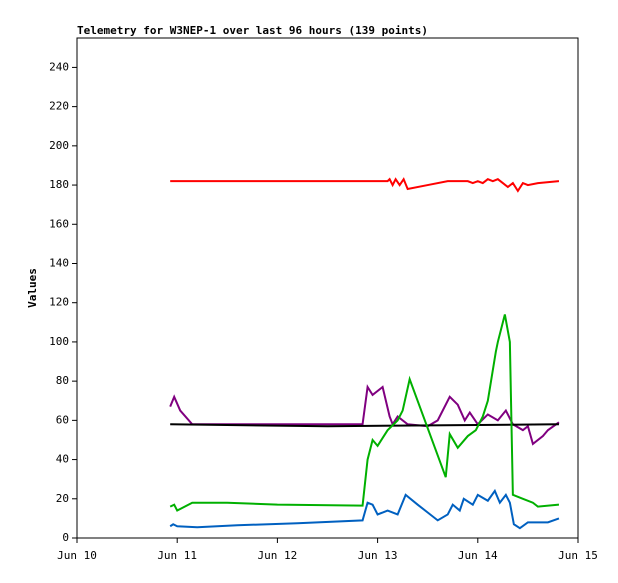 Image resolution: width=618 pixels, height=583 pixels. I want to click on x-tick-label: Jun 12, so click(278, 555).